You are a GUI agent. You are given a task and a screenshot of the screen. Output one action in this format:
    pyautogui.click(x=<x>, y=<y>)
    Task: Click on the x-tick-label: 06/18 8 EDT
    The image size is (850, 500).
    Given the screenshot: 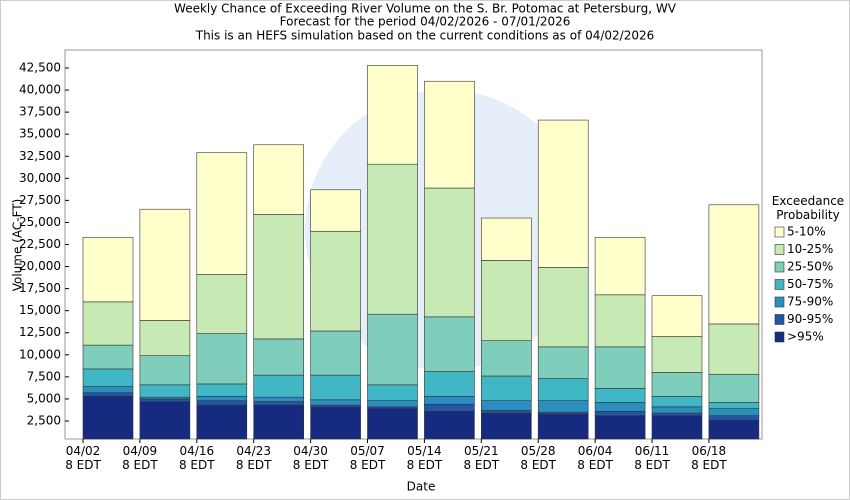 What is the action you would take?
    pyautogui.click(x=709, y=458)
    